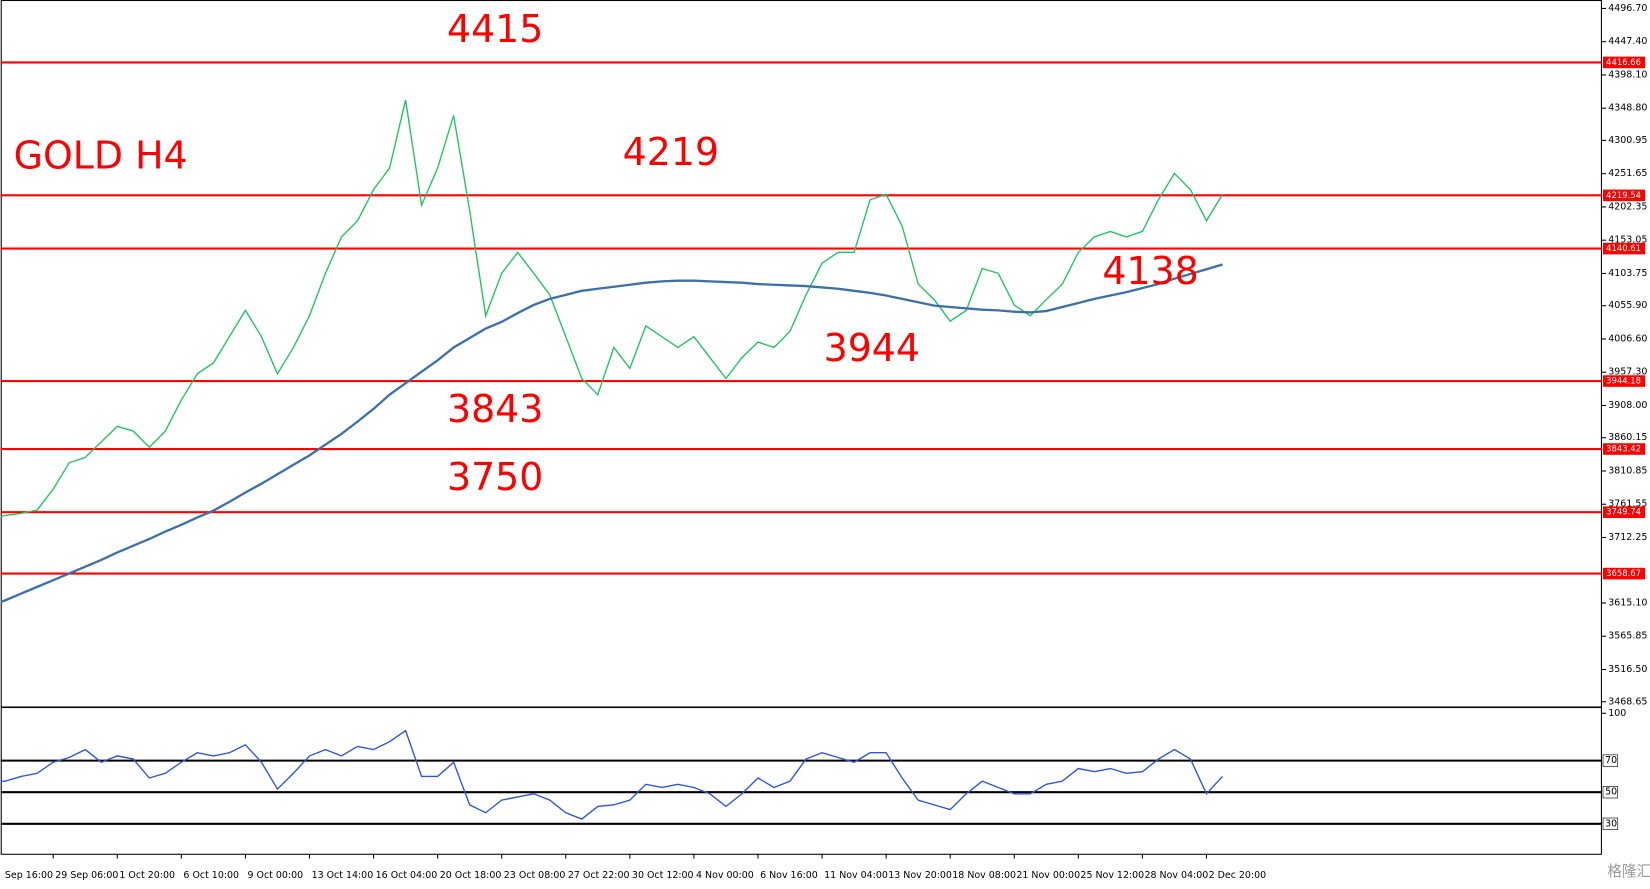  I want to click on annotation: 3843, so click(495, 409).